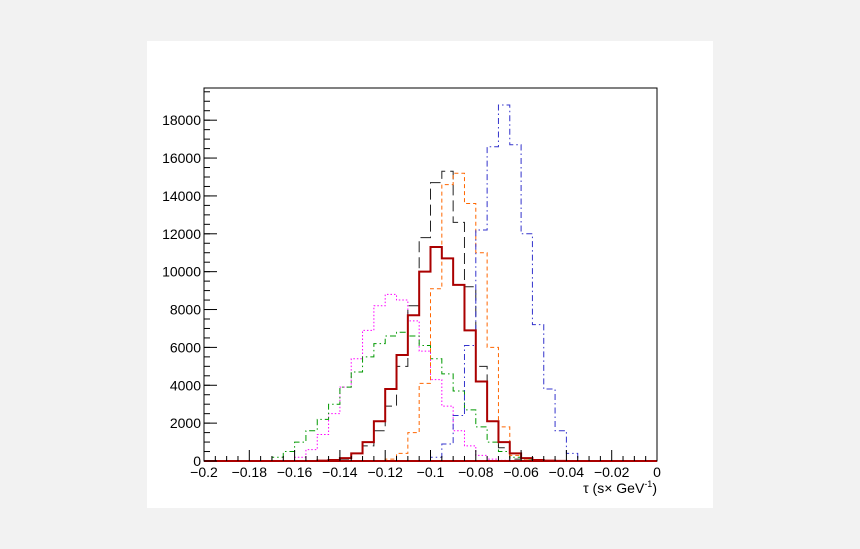  Describe the element at coordinates (181, 158) in the screenshot. I see `y-tick-label: 16000` at that location.